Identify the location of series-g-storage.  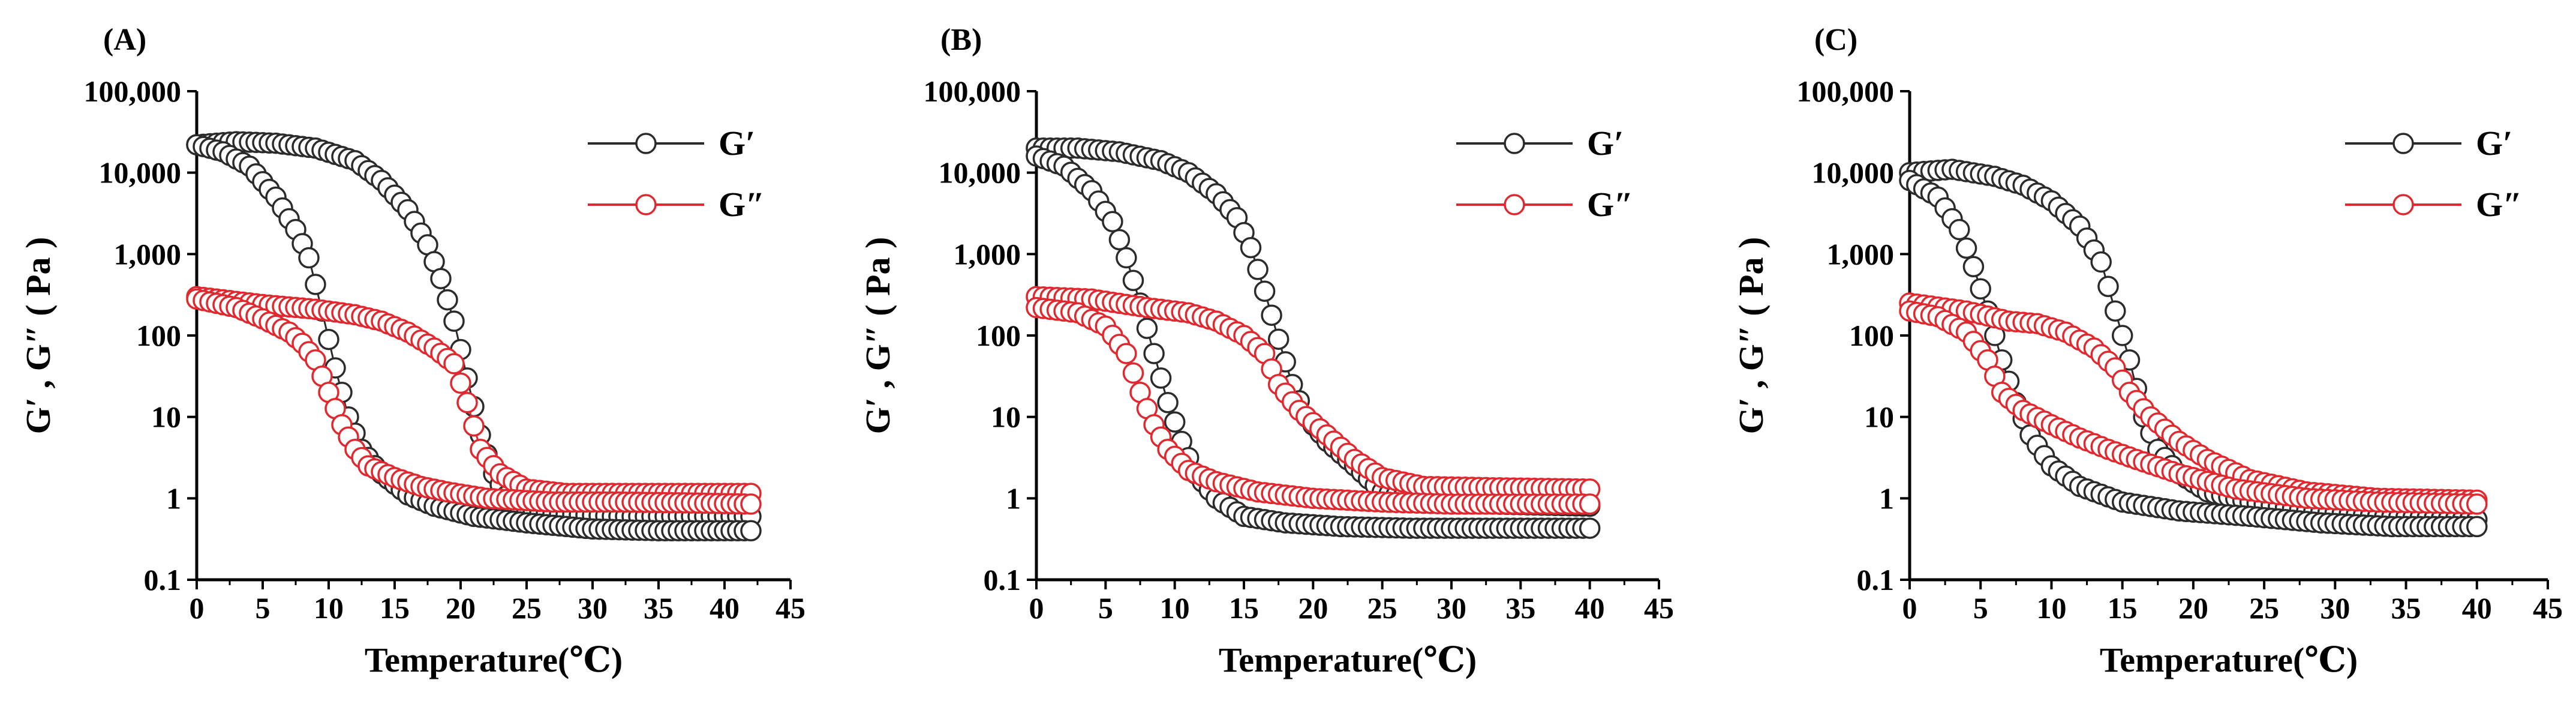
(474, 336).